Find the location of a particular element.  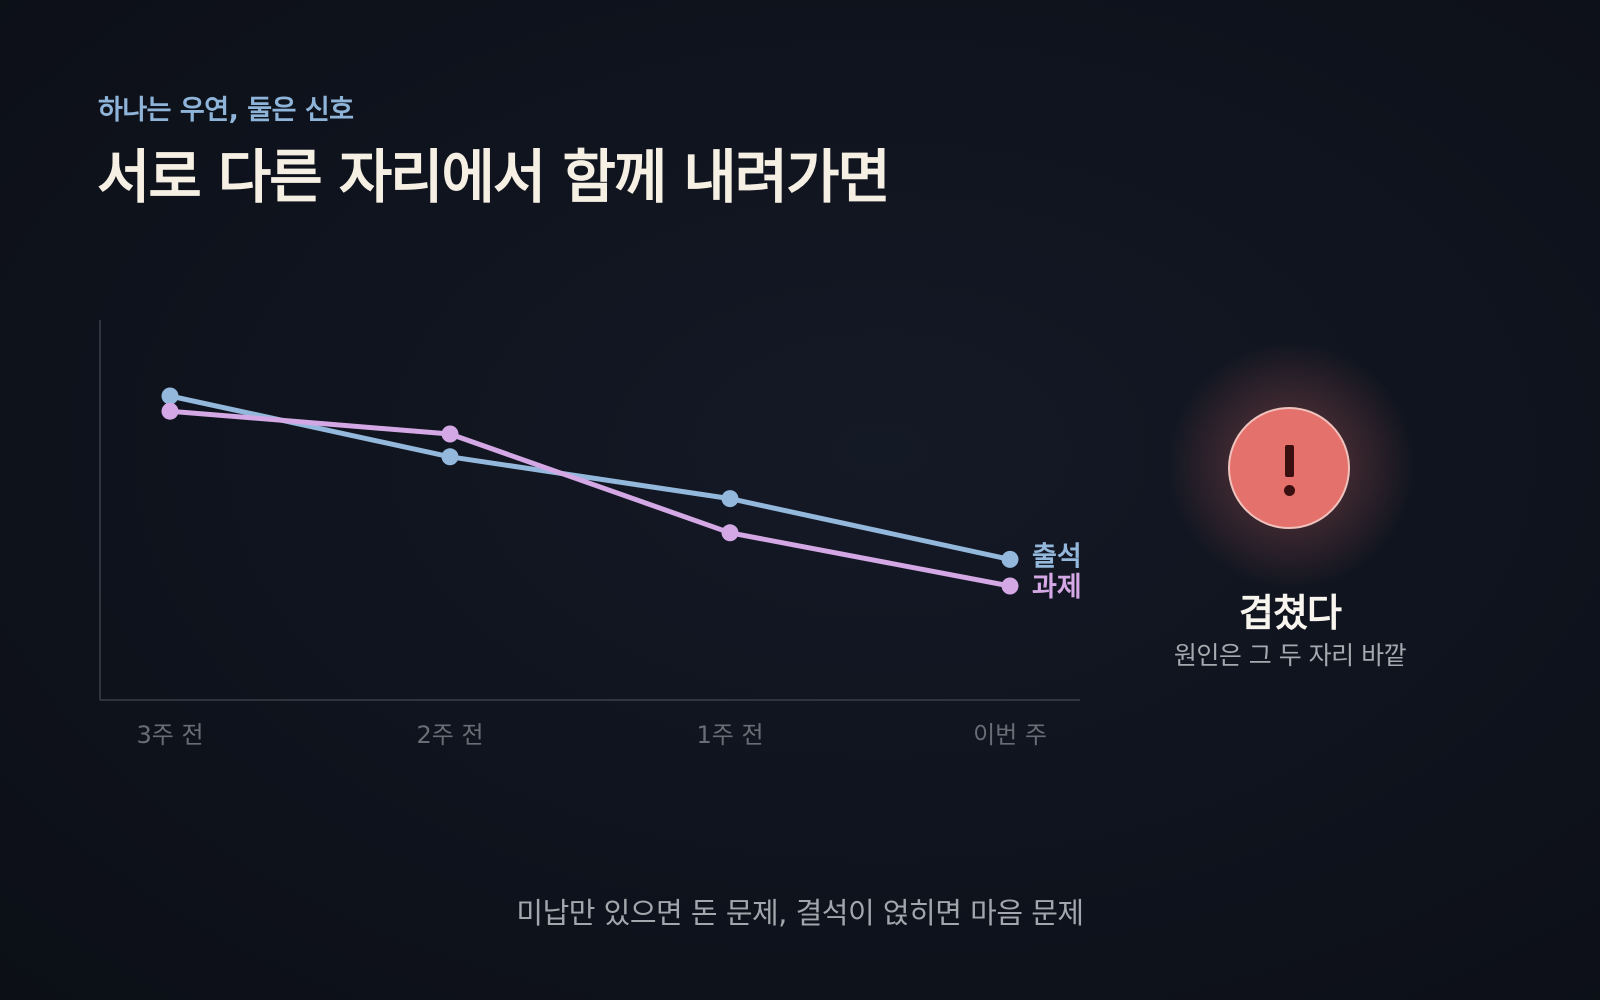

exclamation-bar is located at coordinates (1289, 461).